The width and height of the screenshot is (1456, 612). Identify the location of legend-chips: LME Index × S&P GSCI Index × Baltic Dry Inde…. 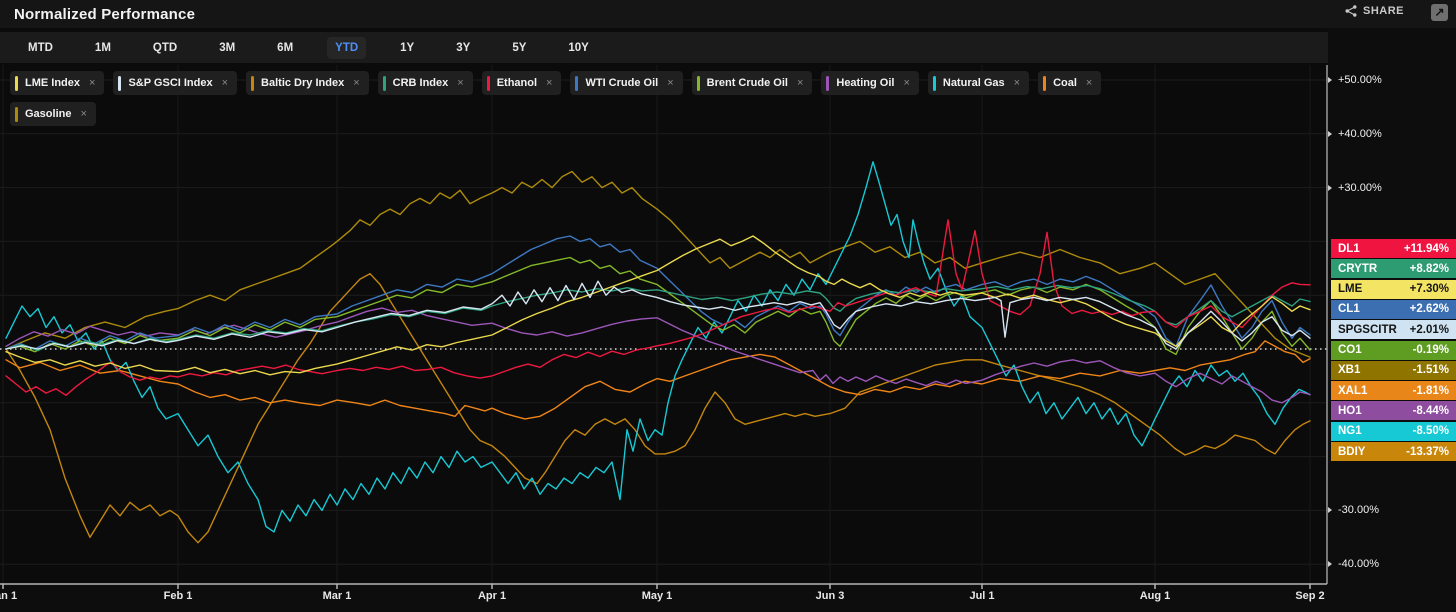
(580, 102).